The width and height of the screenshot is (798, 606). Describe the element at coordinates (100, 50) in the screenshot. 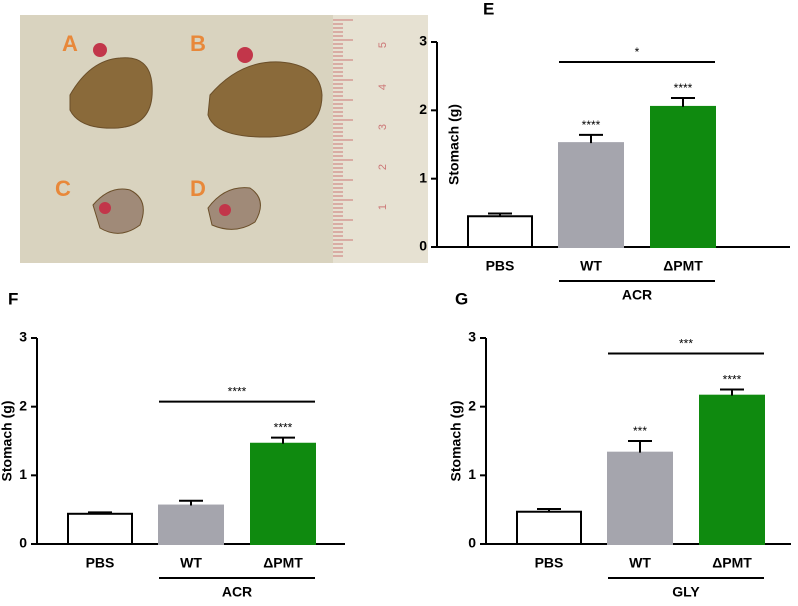

I see `tissue-a` at that location.